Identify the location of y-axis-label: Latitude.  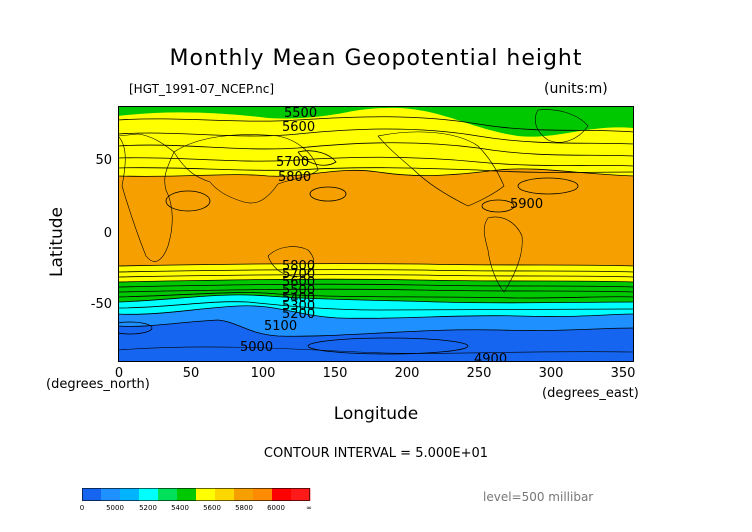
(56, 242).